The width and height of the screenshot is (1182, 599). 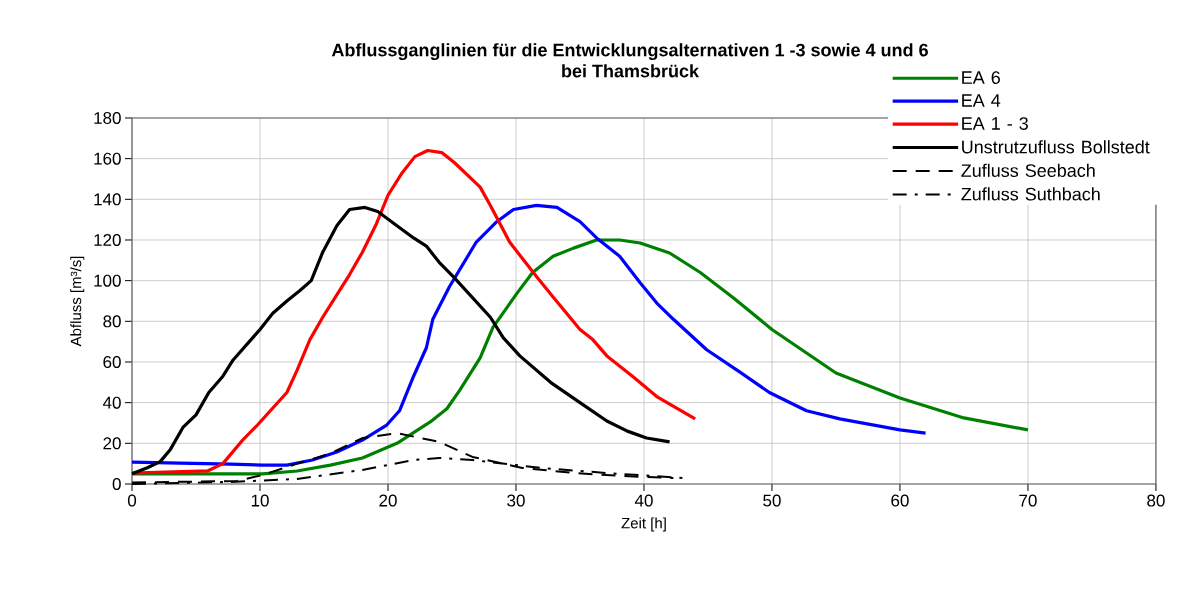 What do you see at coordinates (107, 199) in the screenshot?
I see `y-tick-label: 140` at bounding box center [107, 199].